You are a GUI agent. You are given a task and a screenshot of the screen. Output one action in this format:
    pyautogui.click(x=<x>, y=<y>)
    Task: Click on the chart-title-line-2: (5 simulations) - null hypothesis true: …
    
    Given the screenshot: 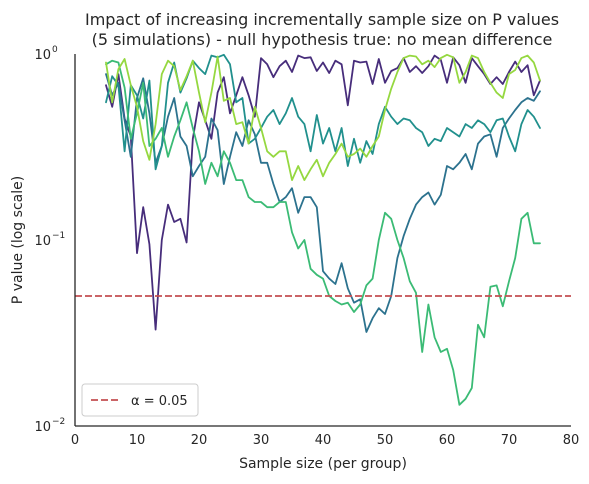 What is the action you would take?
    pyautogui.click(x=322, y=39)
    